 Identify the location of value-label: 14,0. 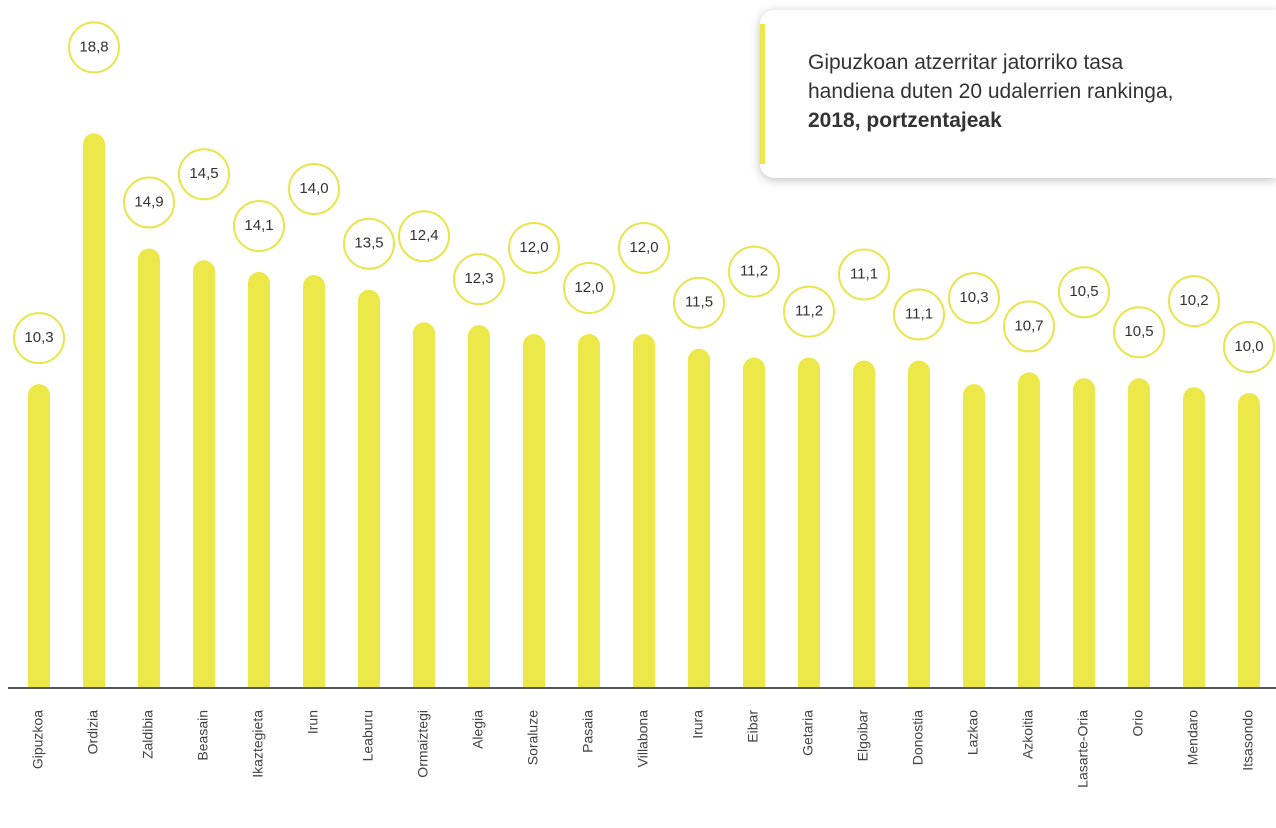
(313, 188).